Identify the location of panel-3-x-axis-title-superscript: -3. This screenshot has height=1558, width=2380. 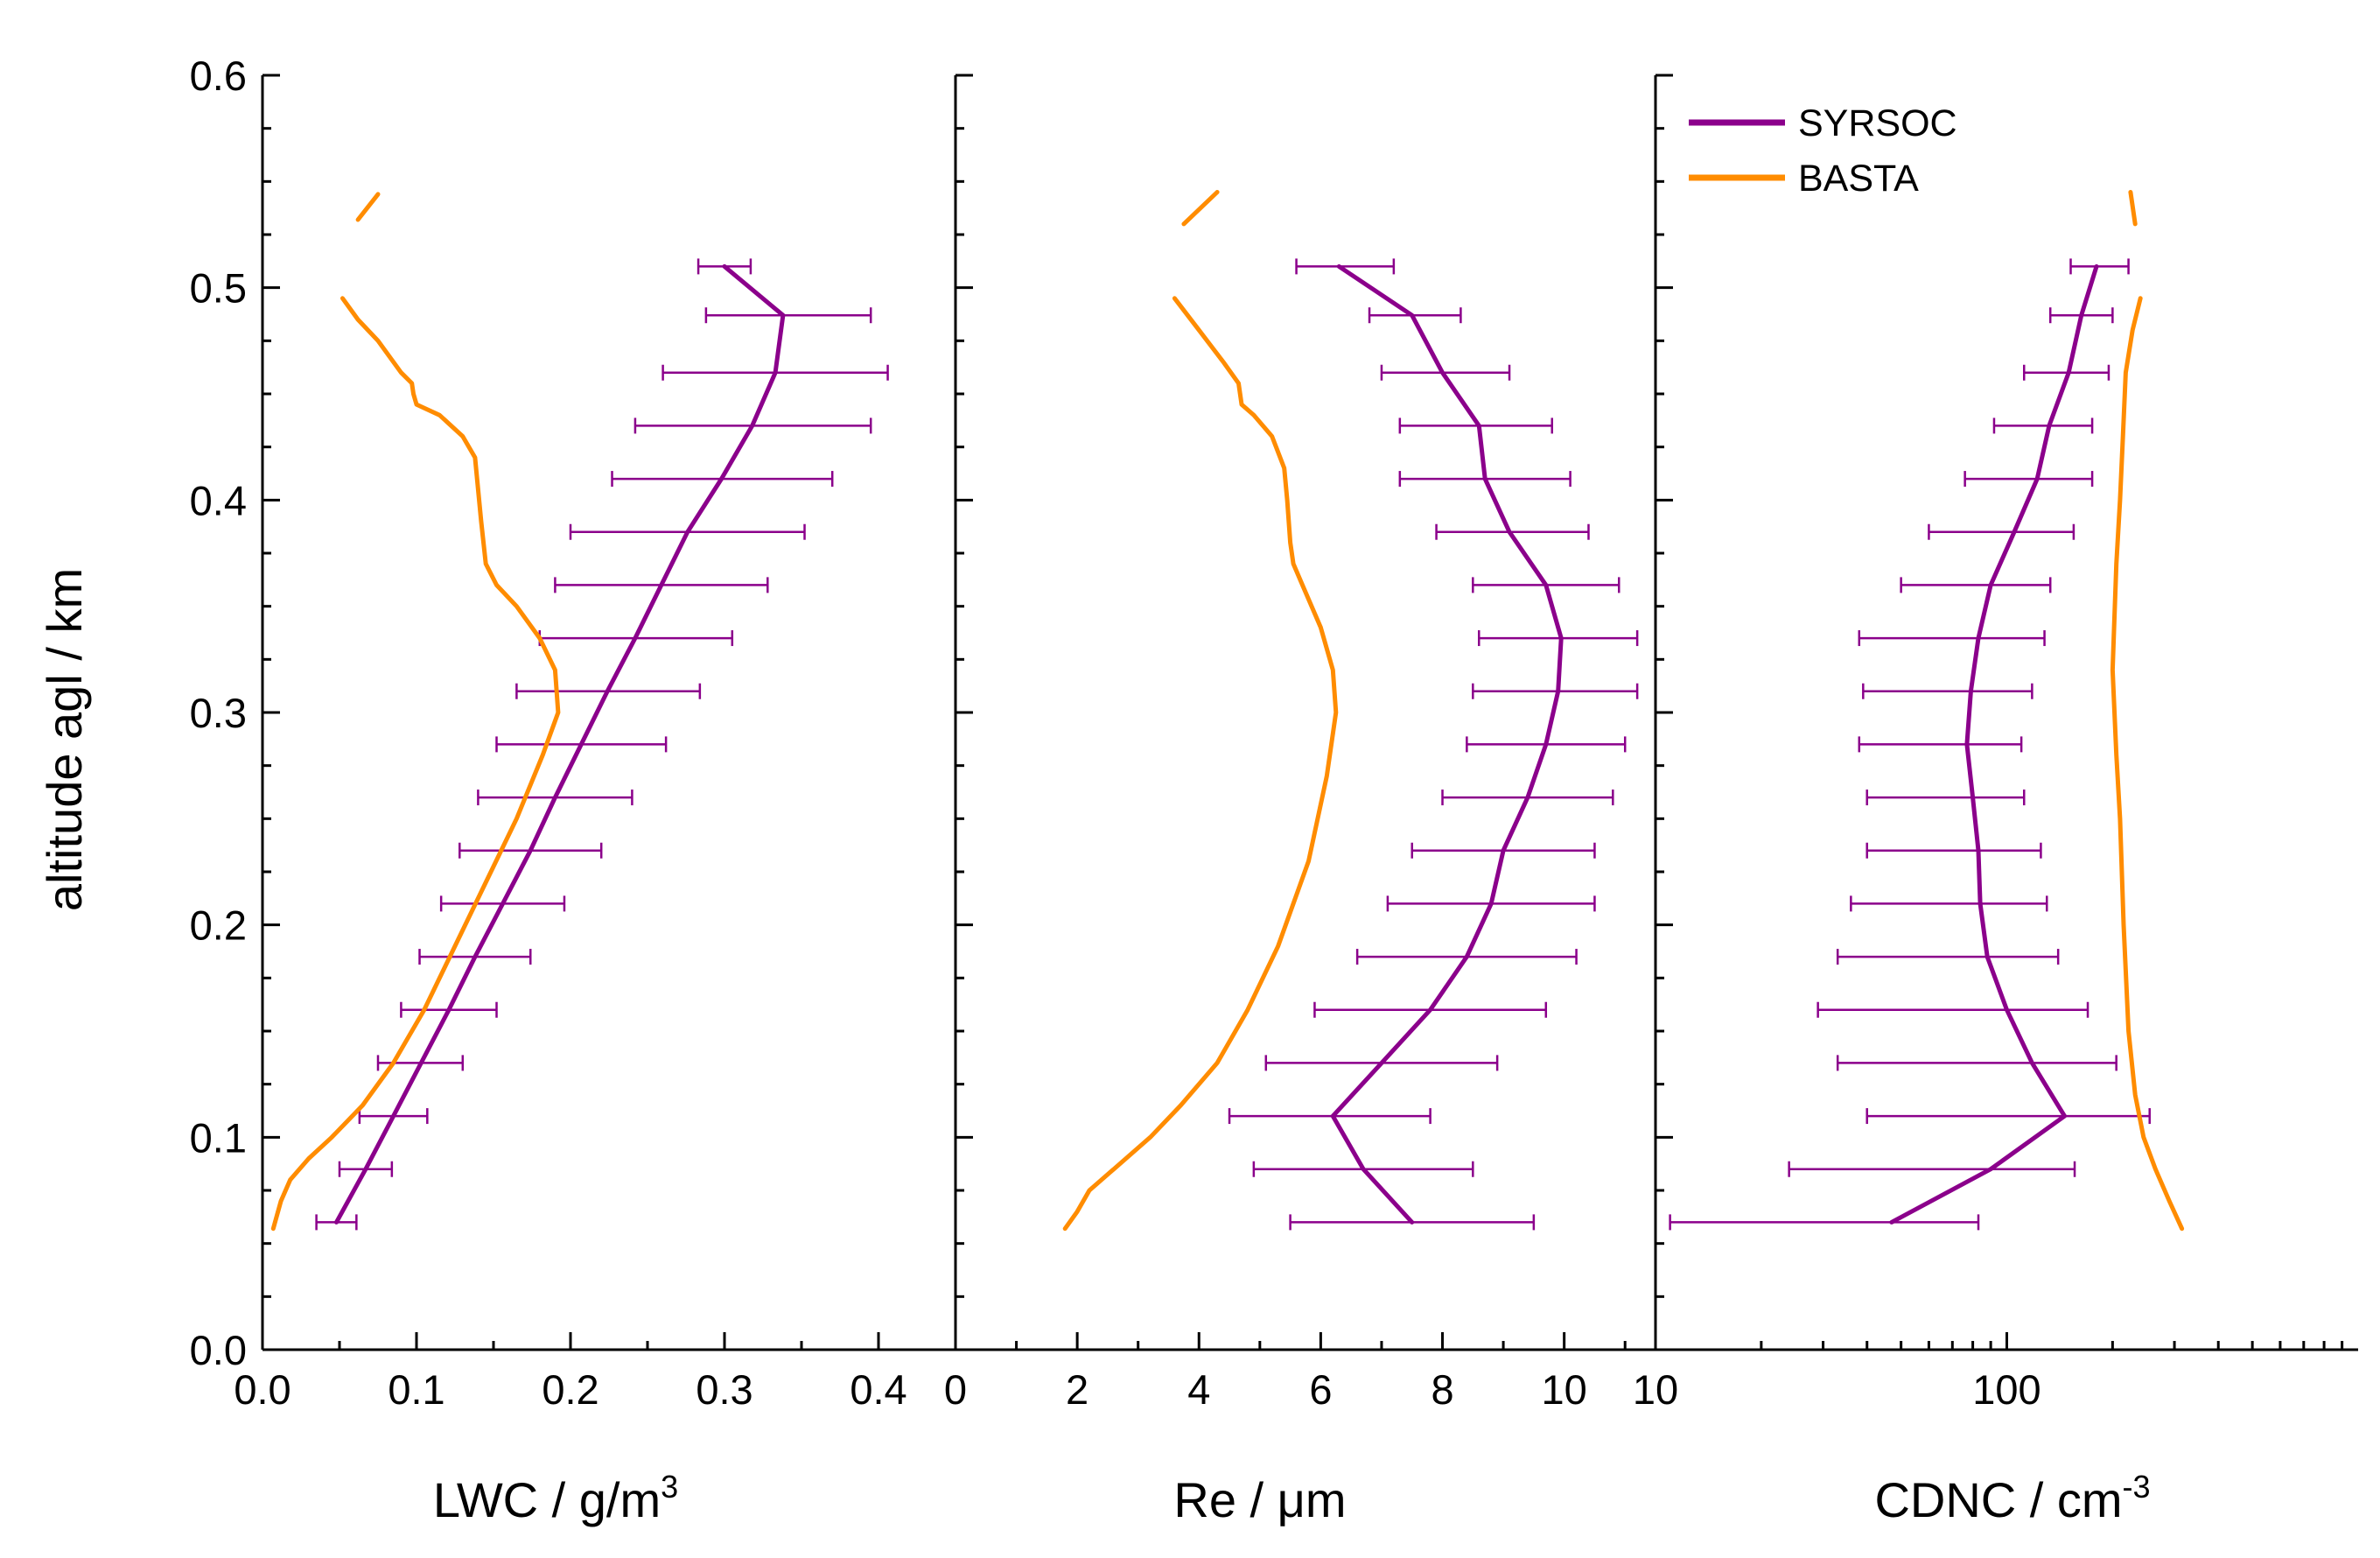
(2137, 1487).